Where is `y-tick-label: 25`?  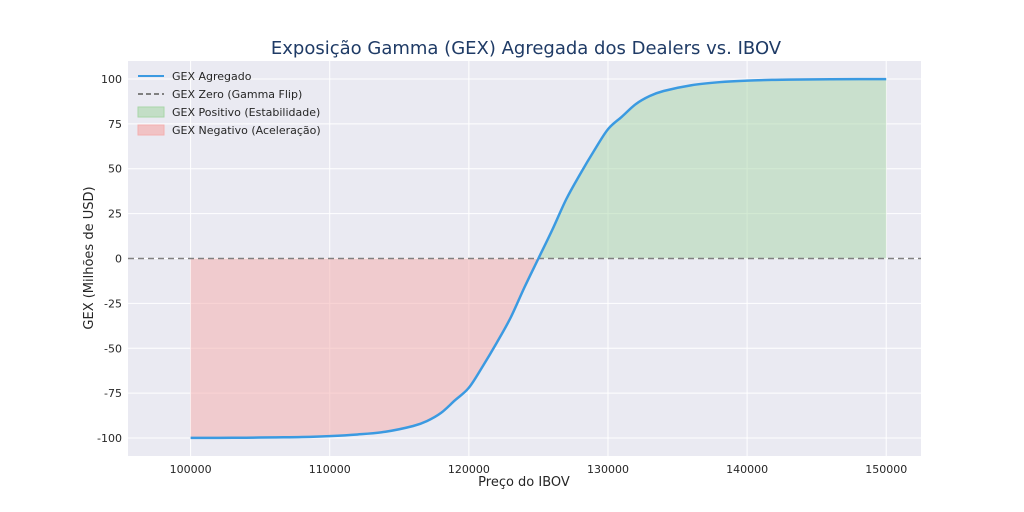
y-tick-label: 25 is located at coordinates (115, 214).